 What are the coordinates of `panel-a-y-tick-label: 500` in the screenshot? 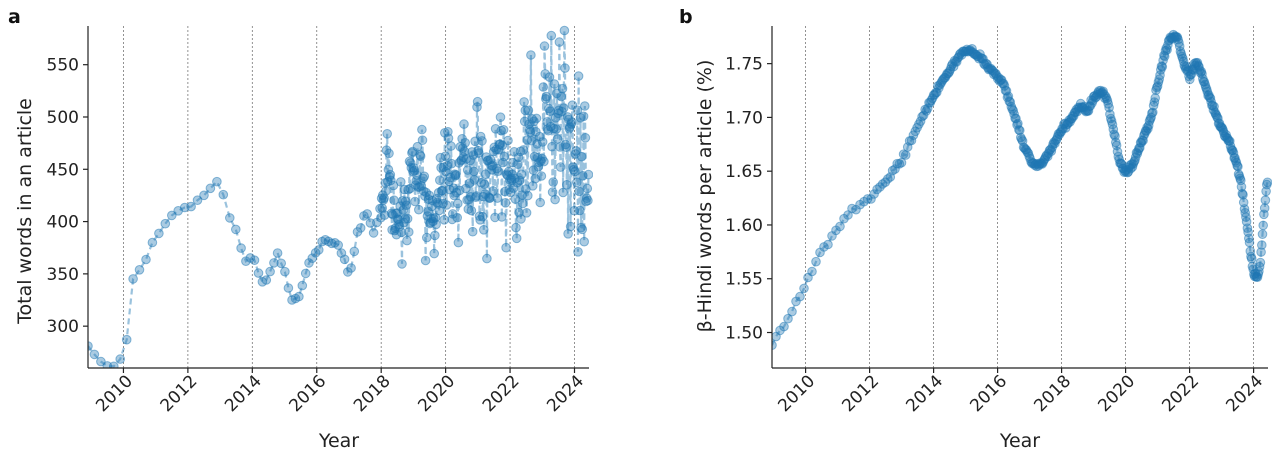 It's located at (63, 118).